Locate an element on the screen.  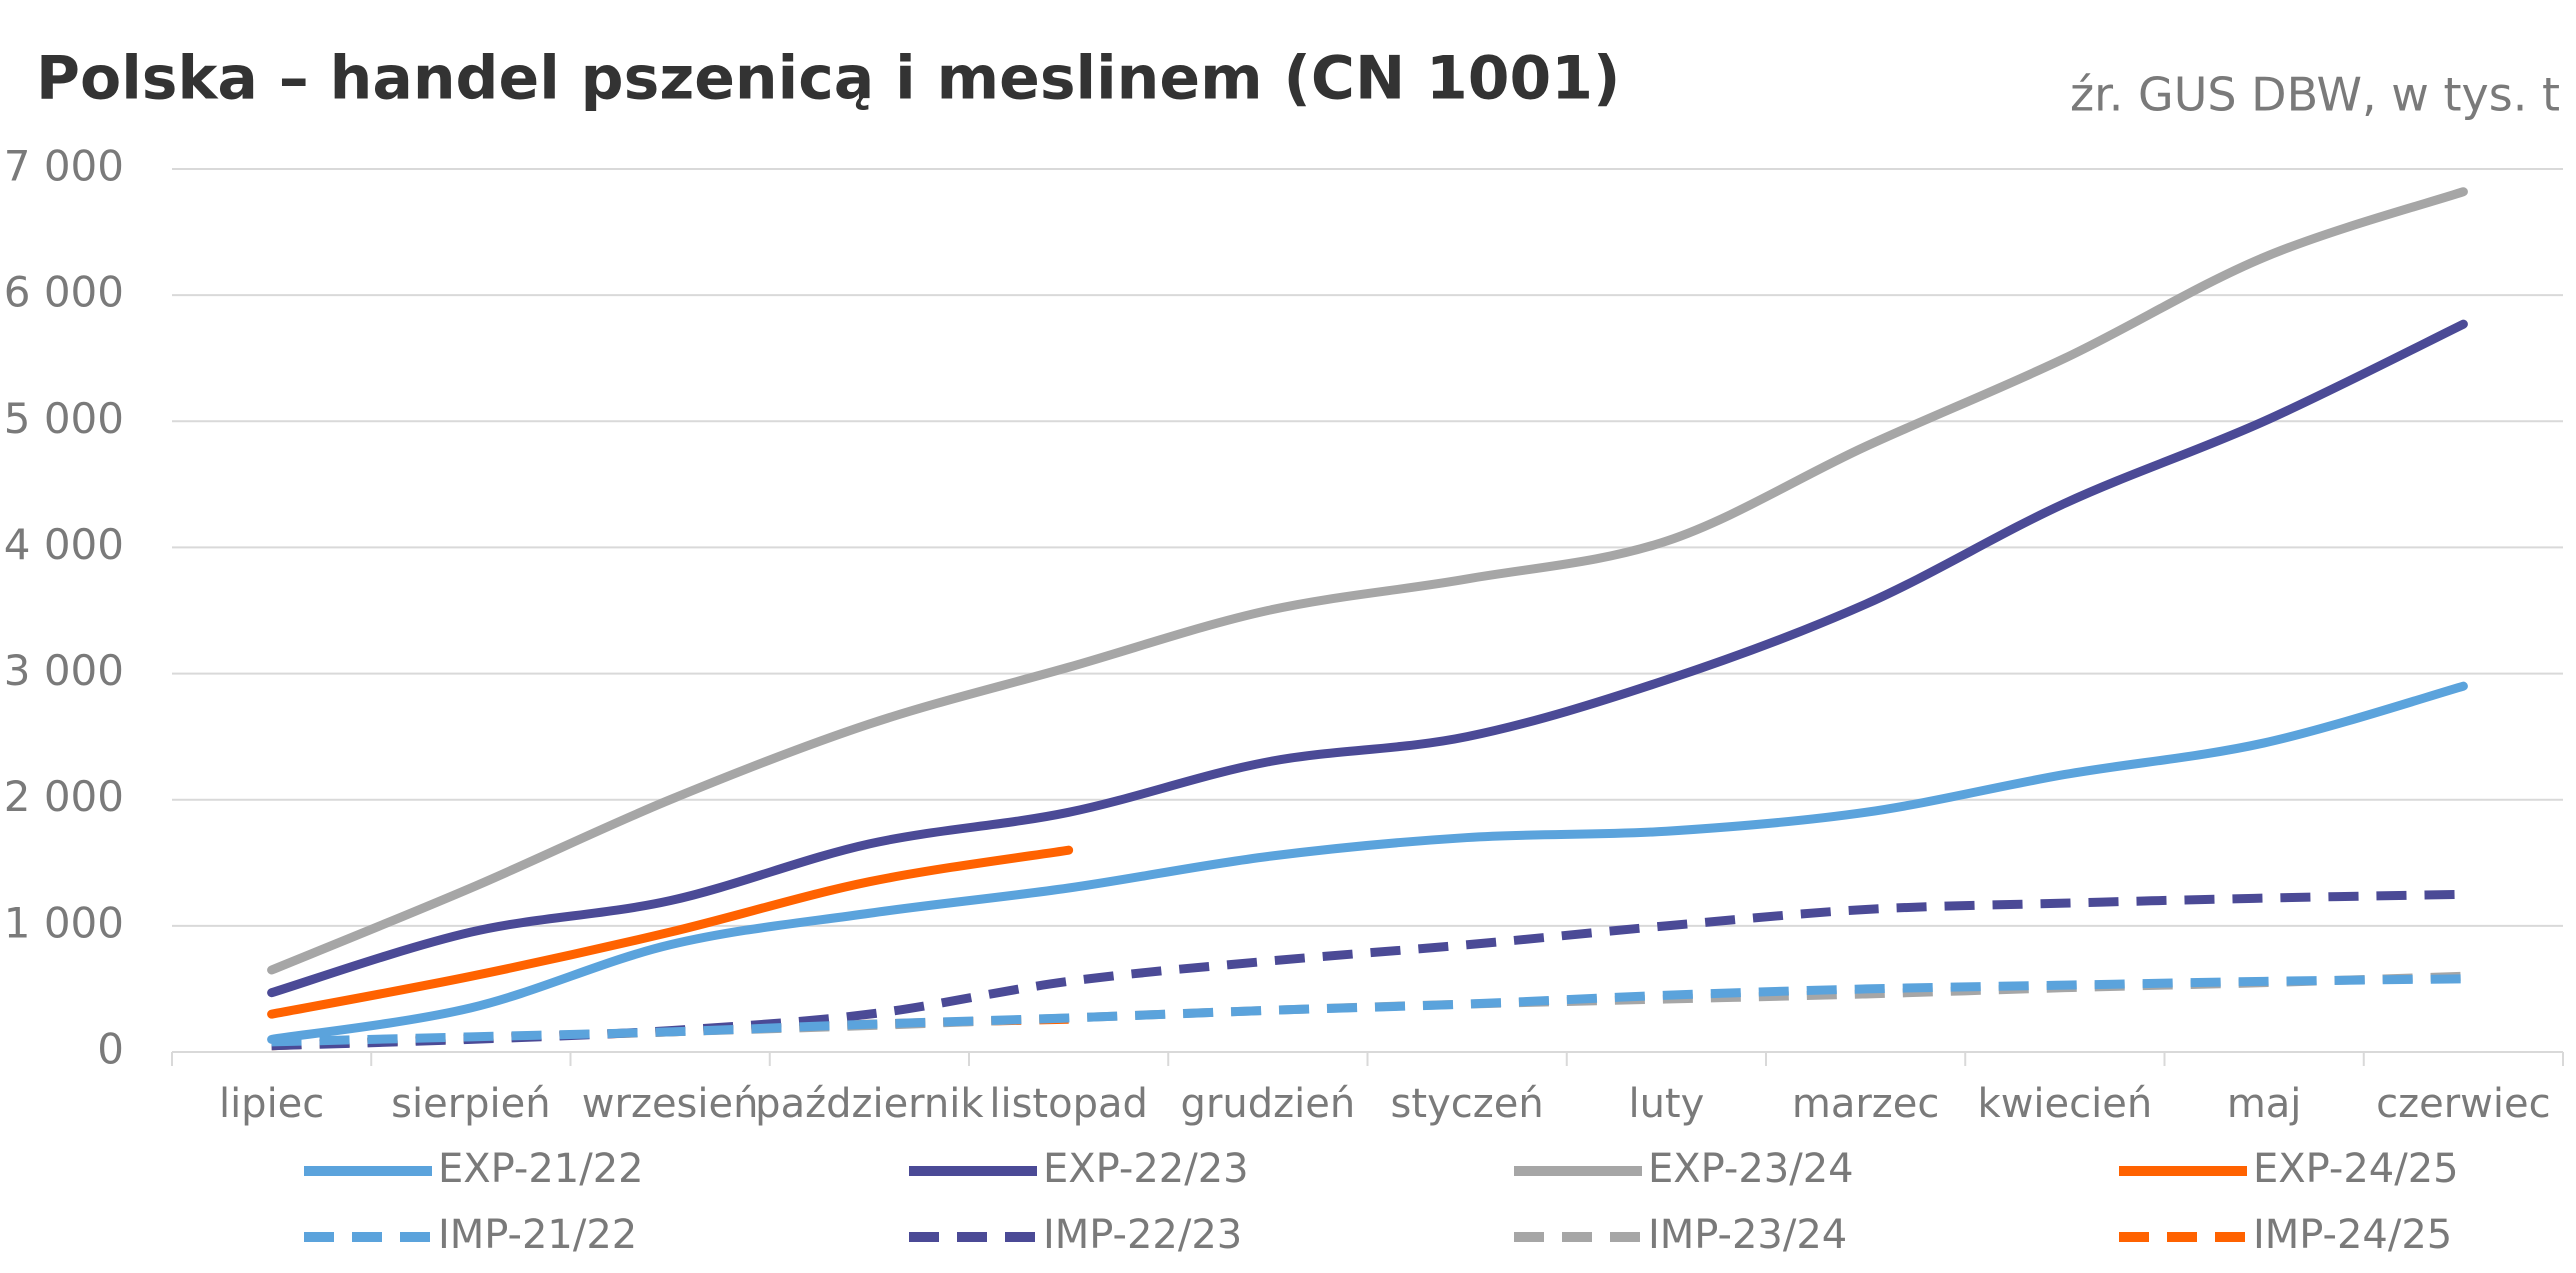
legend-label: EXP-24/25 is located at coordinates (2356, 1169).